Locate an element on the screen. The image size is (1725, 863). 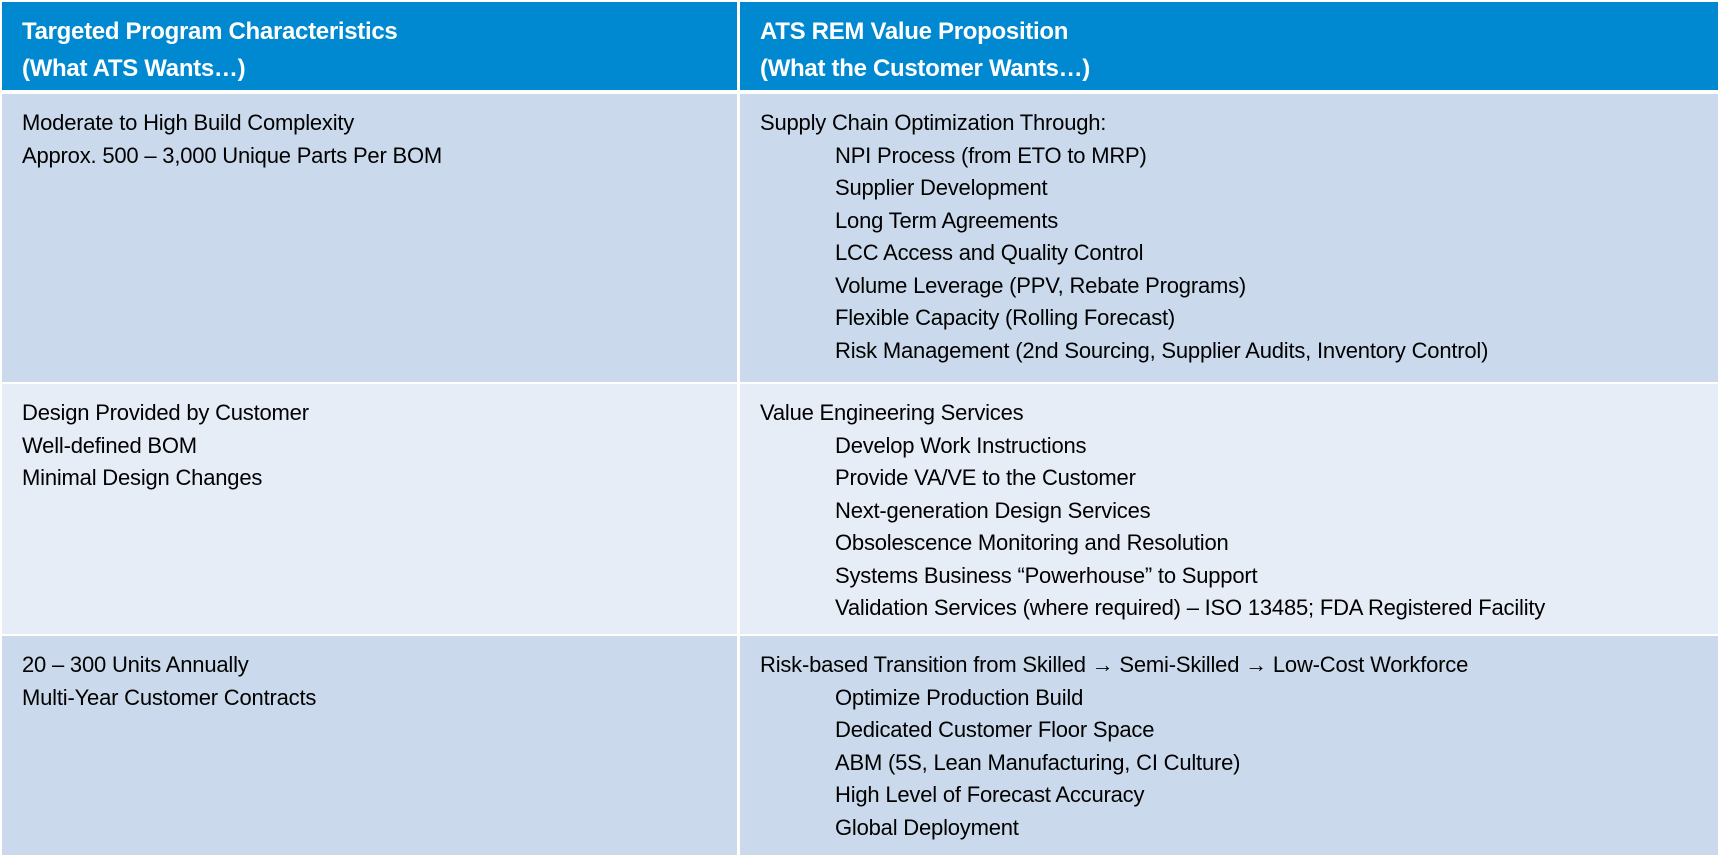
value-item: High Level of Forecast Accuracy is located at coordinates (990, 794).